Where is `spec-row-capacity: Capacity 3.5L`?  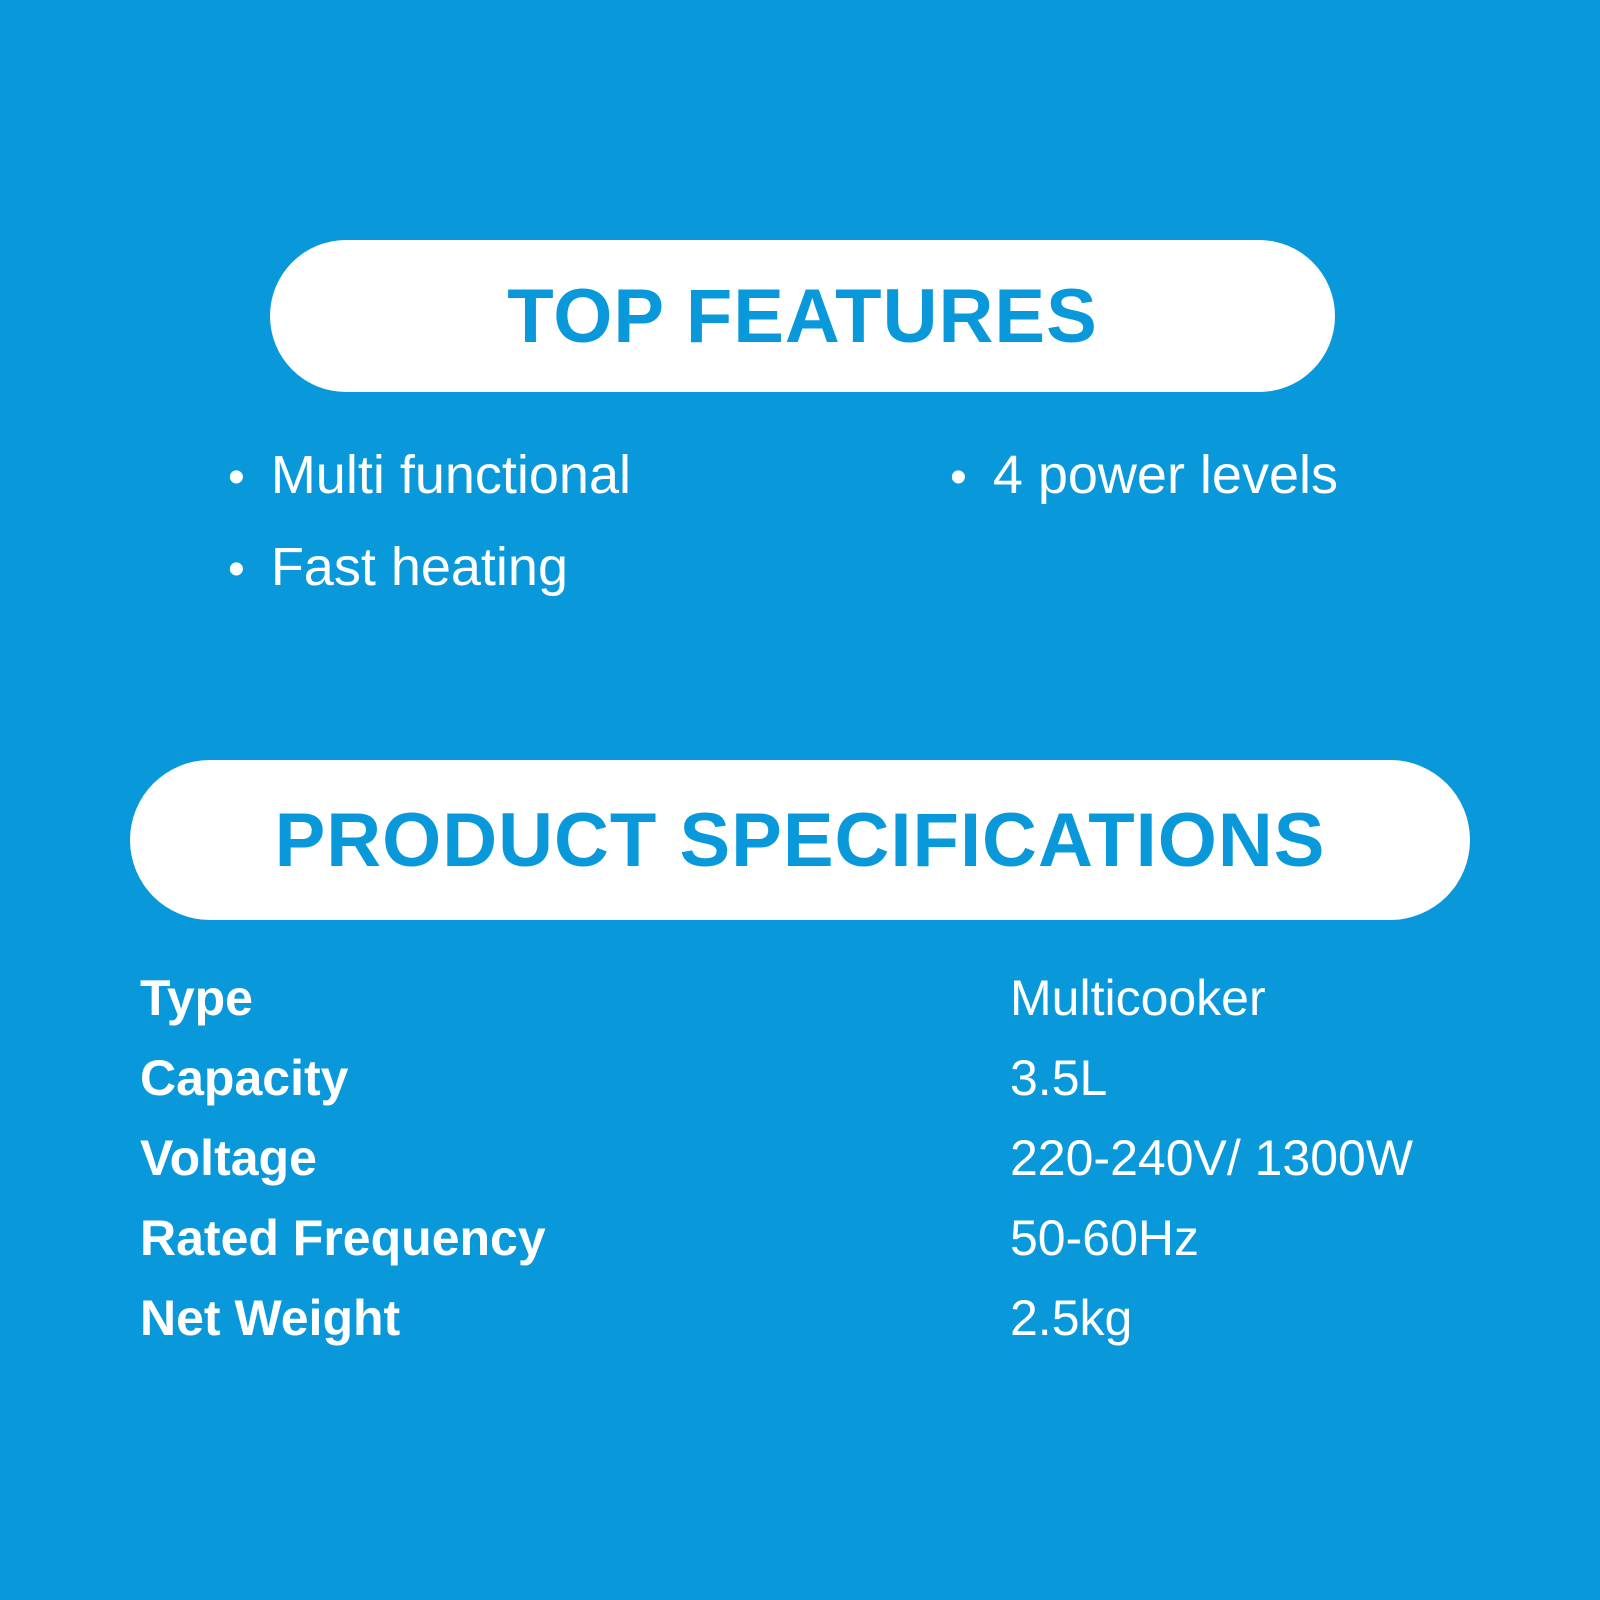 spec-row-capacity: Capacity 3.5L is located at coordinates (805, 1078).